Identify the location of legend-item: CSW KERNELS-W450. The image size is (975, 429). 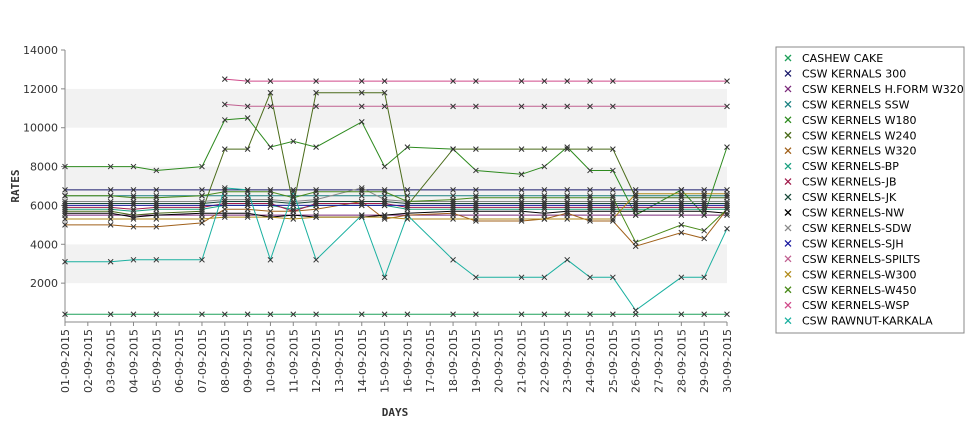
(850, 290).